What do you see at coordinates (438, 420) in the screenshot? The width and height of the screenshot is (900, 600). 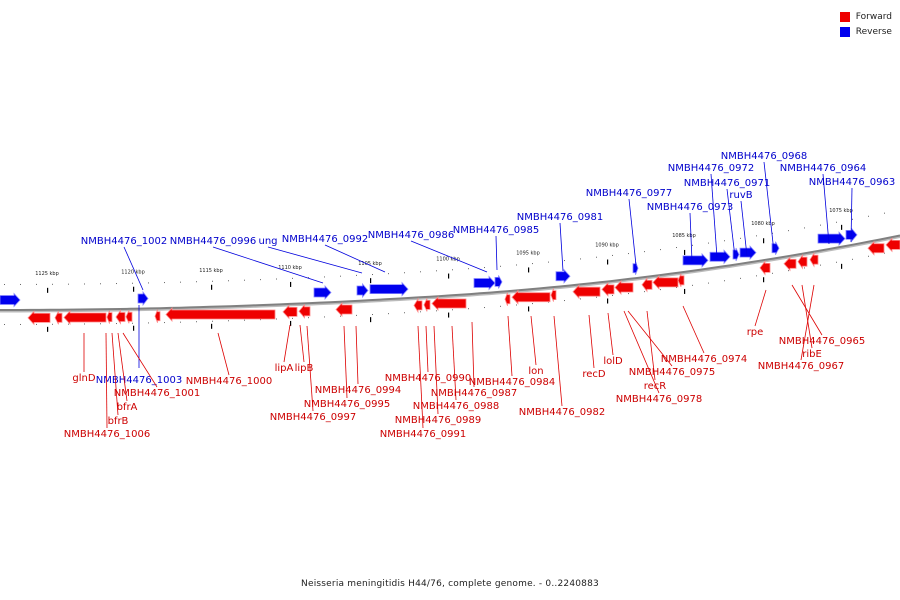 I see `forward-gene-label: NMBH4476_0989` at bounding box center [438, 420].